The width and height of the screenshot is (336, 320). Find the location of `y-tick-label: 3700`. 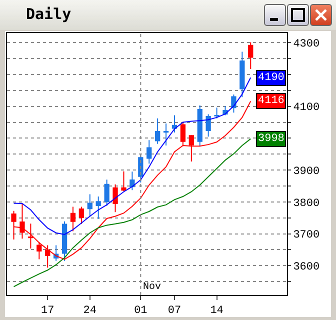

y-tick-label: 3700 is located at coordinates (306, 236).